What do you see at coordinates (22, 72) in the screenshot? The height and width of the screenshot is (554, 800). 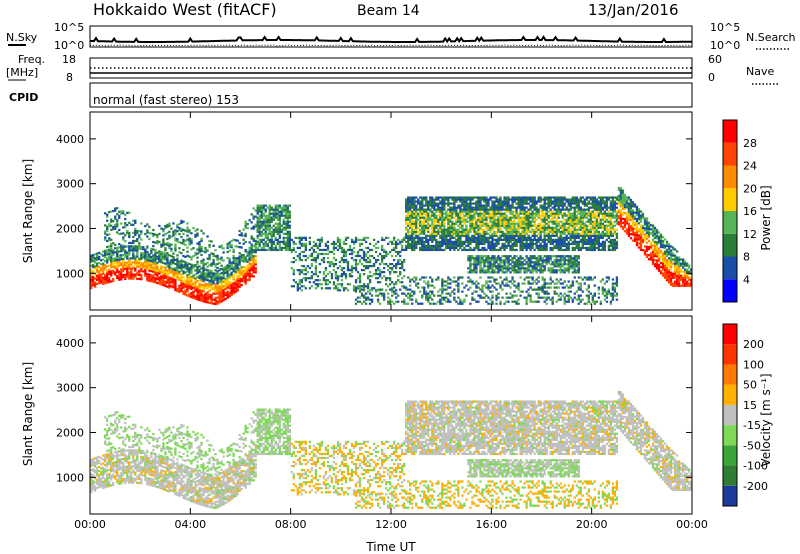 I see `freq-label-2: [MHz]` at bounding box center [22, 72].